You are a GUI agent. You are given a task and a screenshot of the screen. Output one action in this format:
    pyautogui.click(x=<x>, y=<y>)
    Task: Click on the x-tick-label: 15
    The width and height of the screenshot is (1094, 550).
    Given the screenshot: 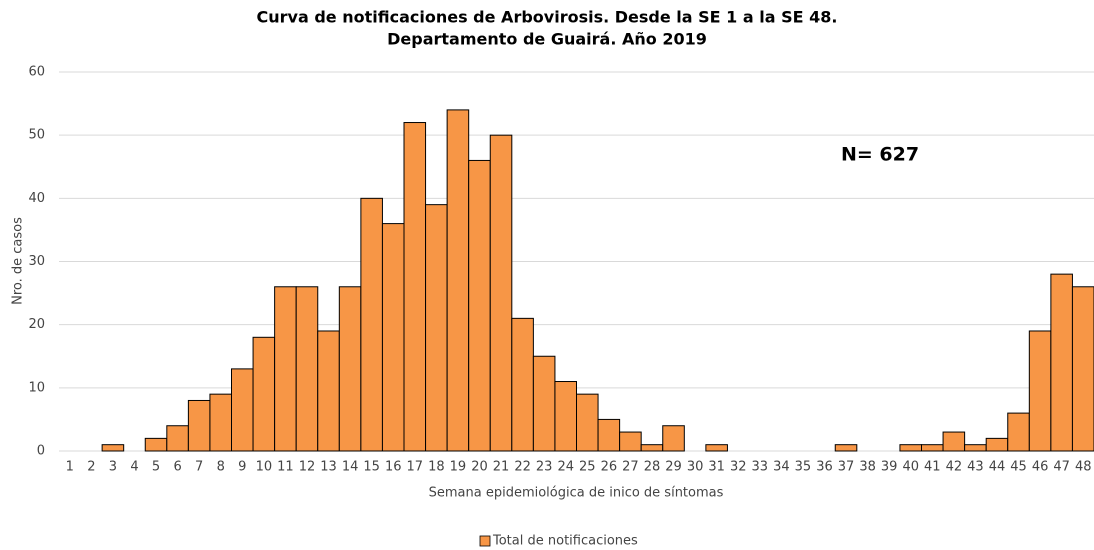 What is the action you would take?
    pyautogui.click(x=371, y=467)
    